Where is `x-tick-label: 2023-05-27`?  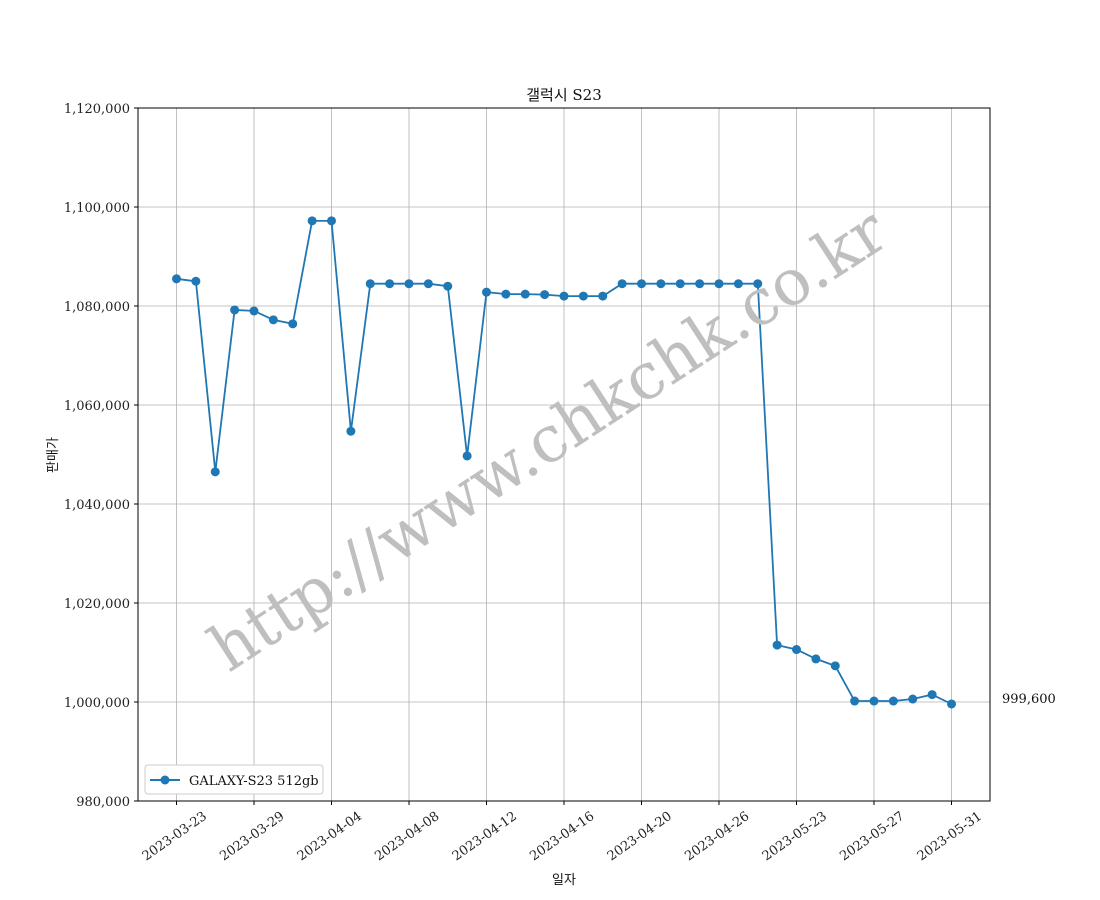 x-tick-label: 2023-05-27 is located at coordinates (872, 836).